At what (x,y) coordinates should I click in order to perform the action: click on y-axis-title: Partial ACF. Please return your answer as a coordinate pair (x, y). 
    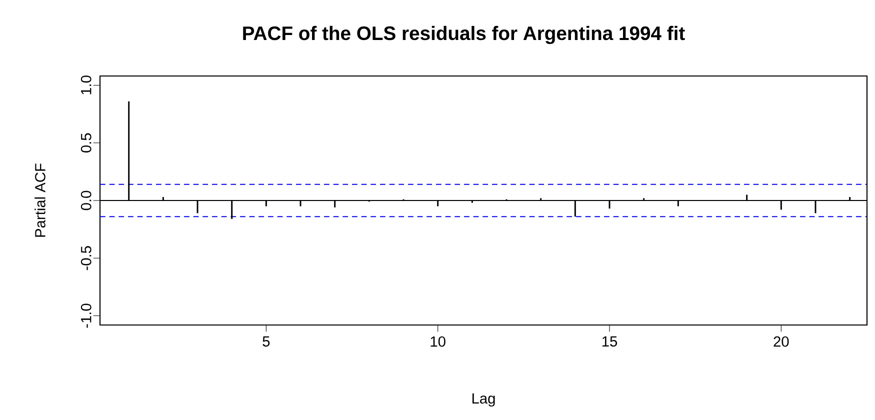
    Looking at the image, I should click on (40, 200).